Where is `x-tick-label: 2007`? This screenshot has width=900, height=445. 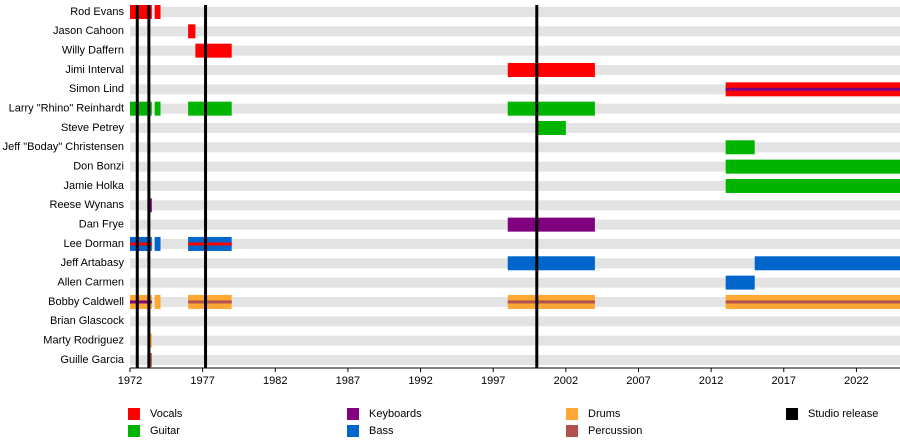 x-tick-label: 2007 is located at coordinates (638, 381).